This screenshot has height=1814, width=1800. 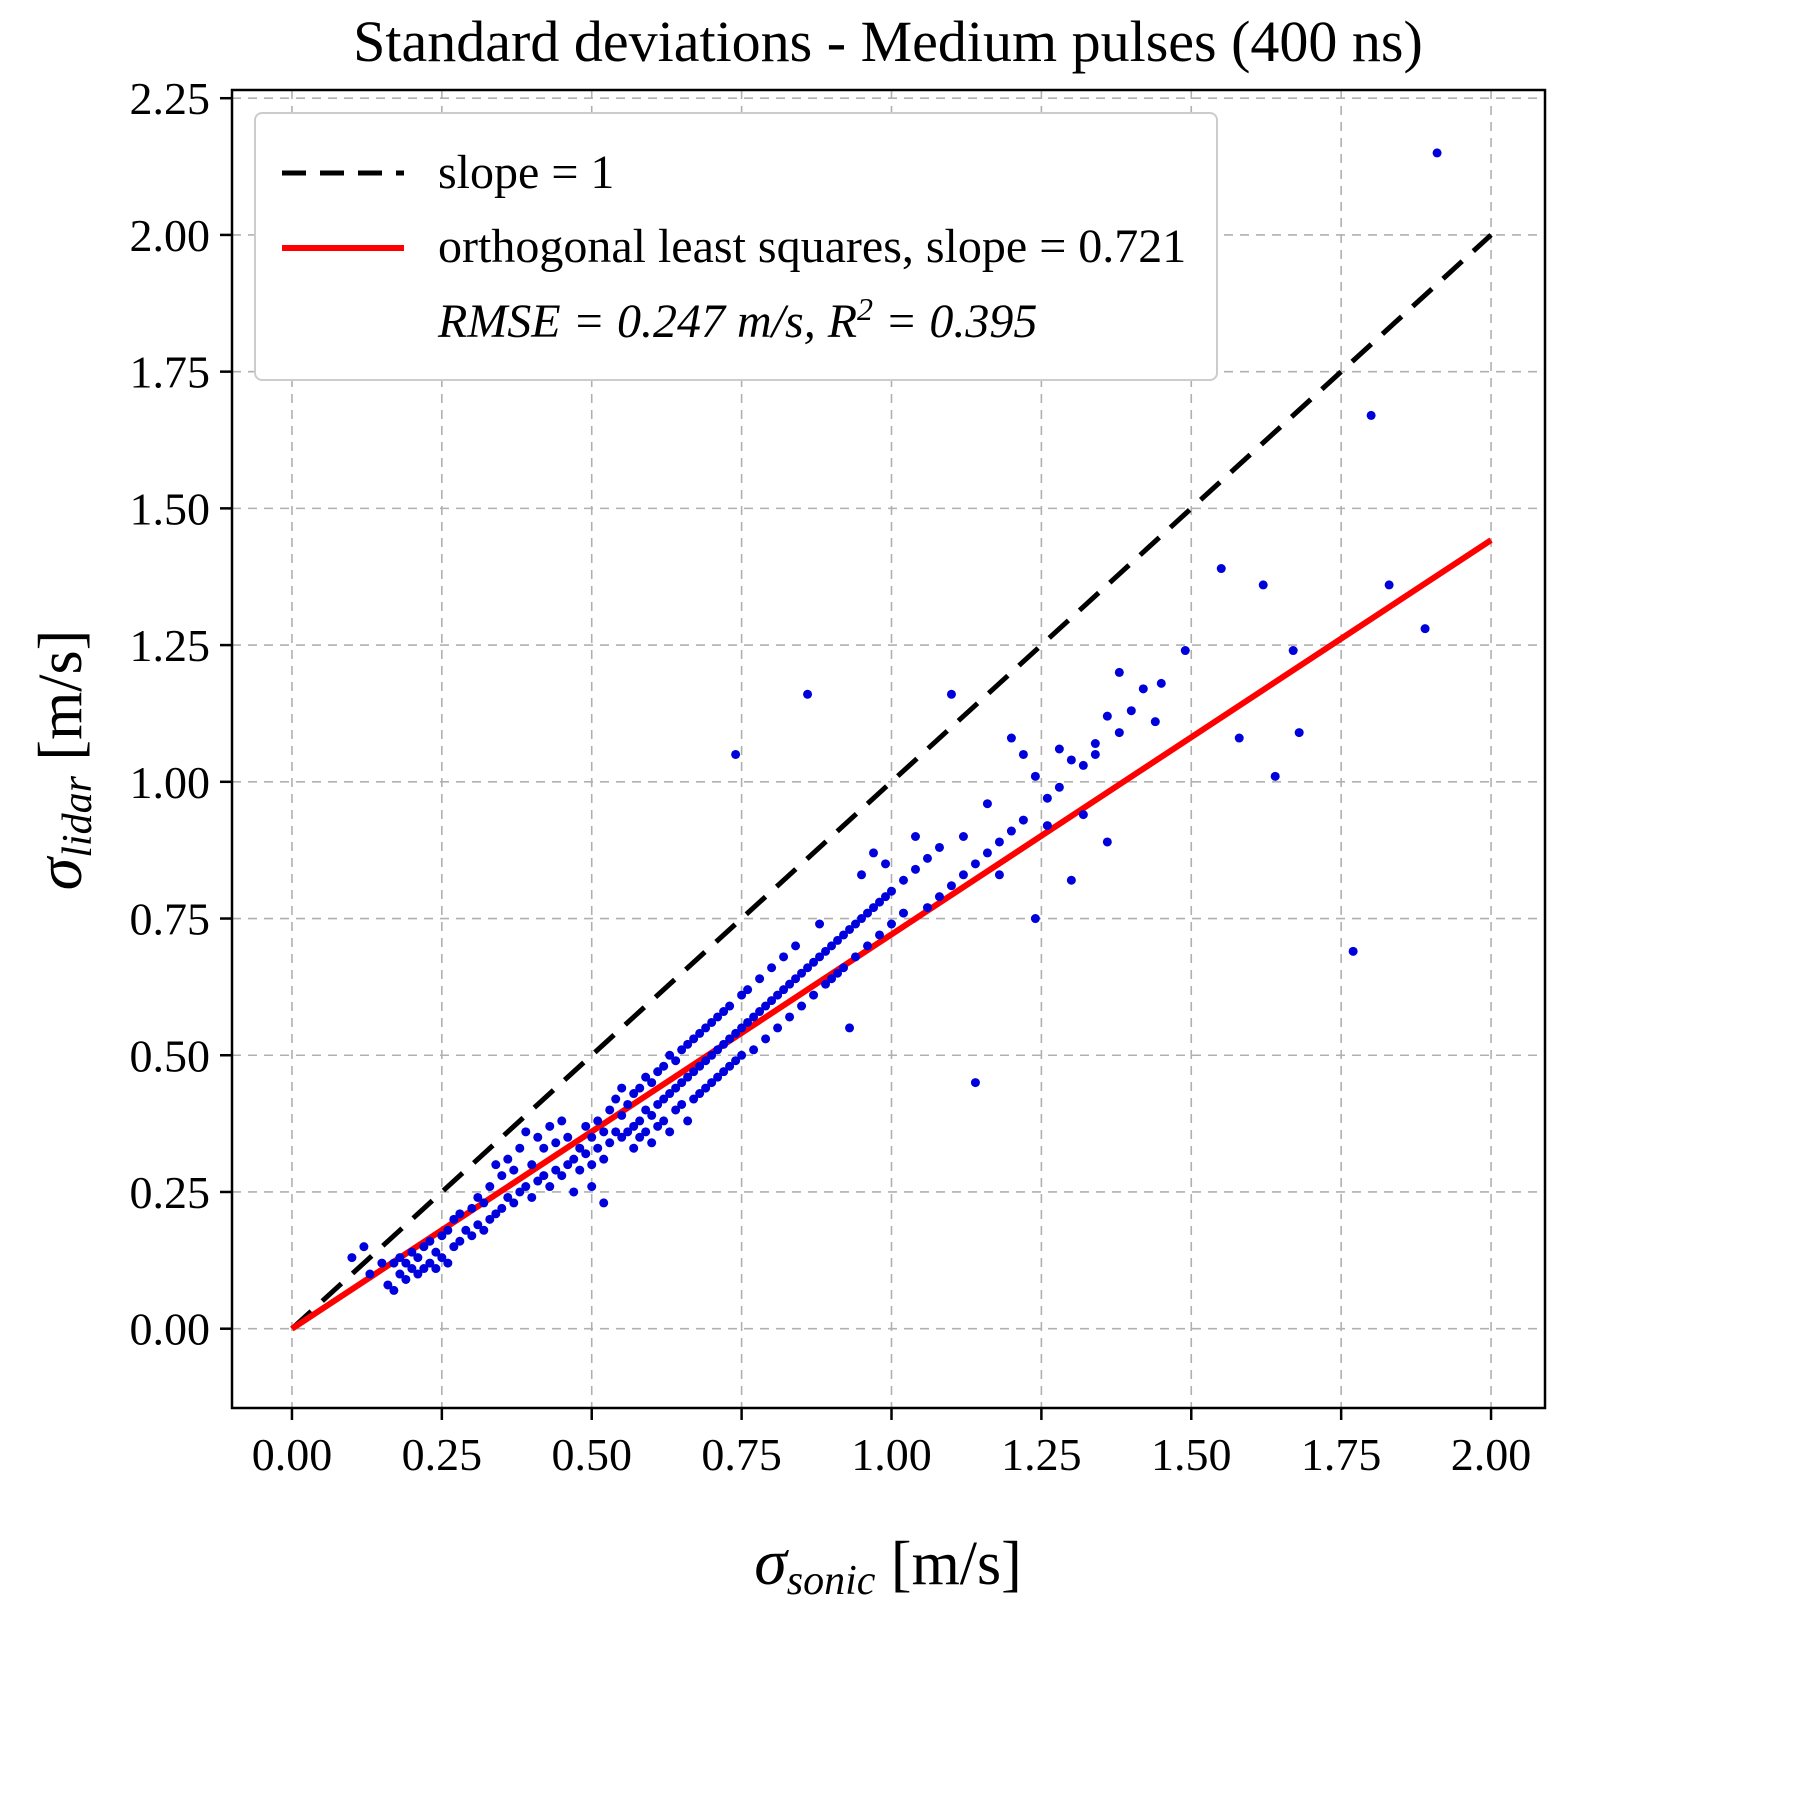 I want to click on y-axis-subscript: lidar, so click(x=78, y=817).